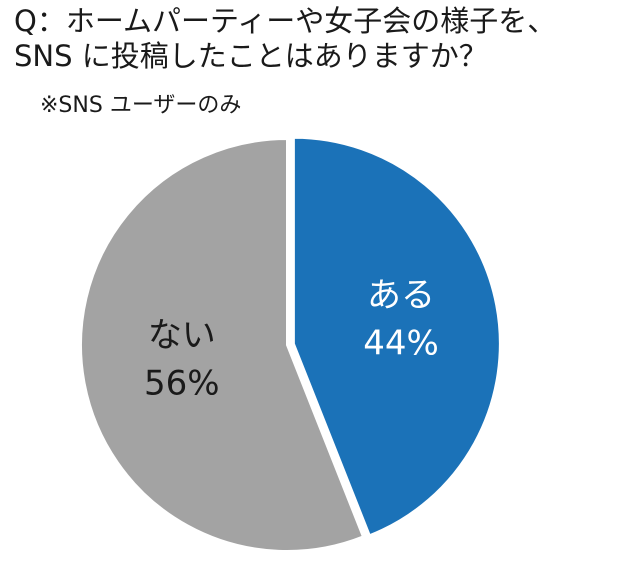 This screenshot has width=640, height=573. What do you see at coordinates (182, 383) in the screenshot?
I see `slice-percent-label: 56%` at bounding box center [182, 383].